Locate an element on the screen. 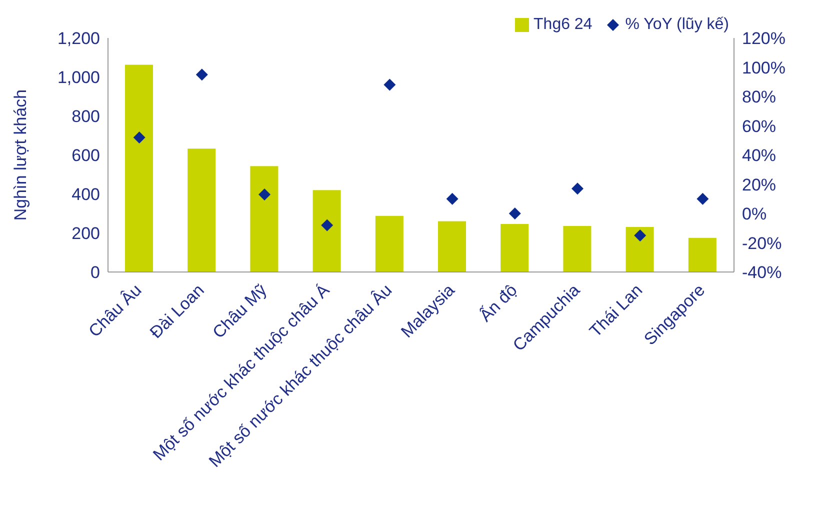 The height and width of the screenshot is (515, 827). legend-label: % YoY (lũy kế) is located at coordinates (676, 25).